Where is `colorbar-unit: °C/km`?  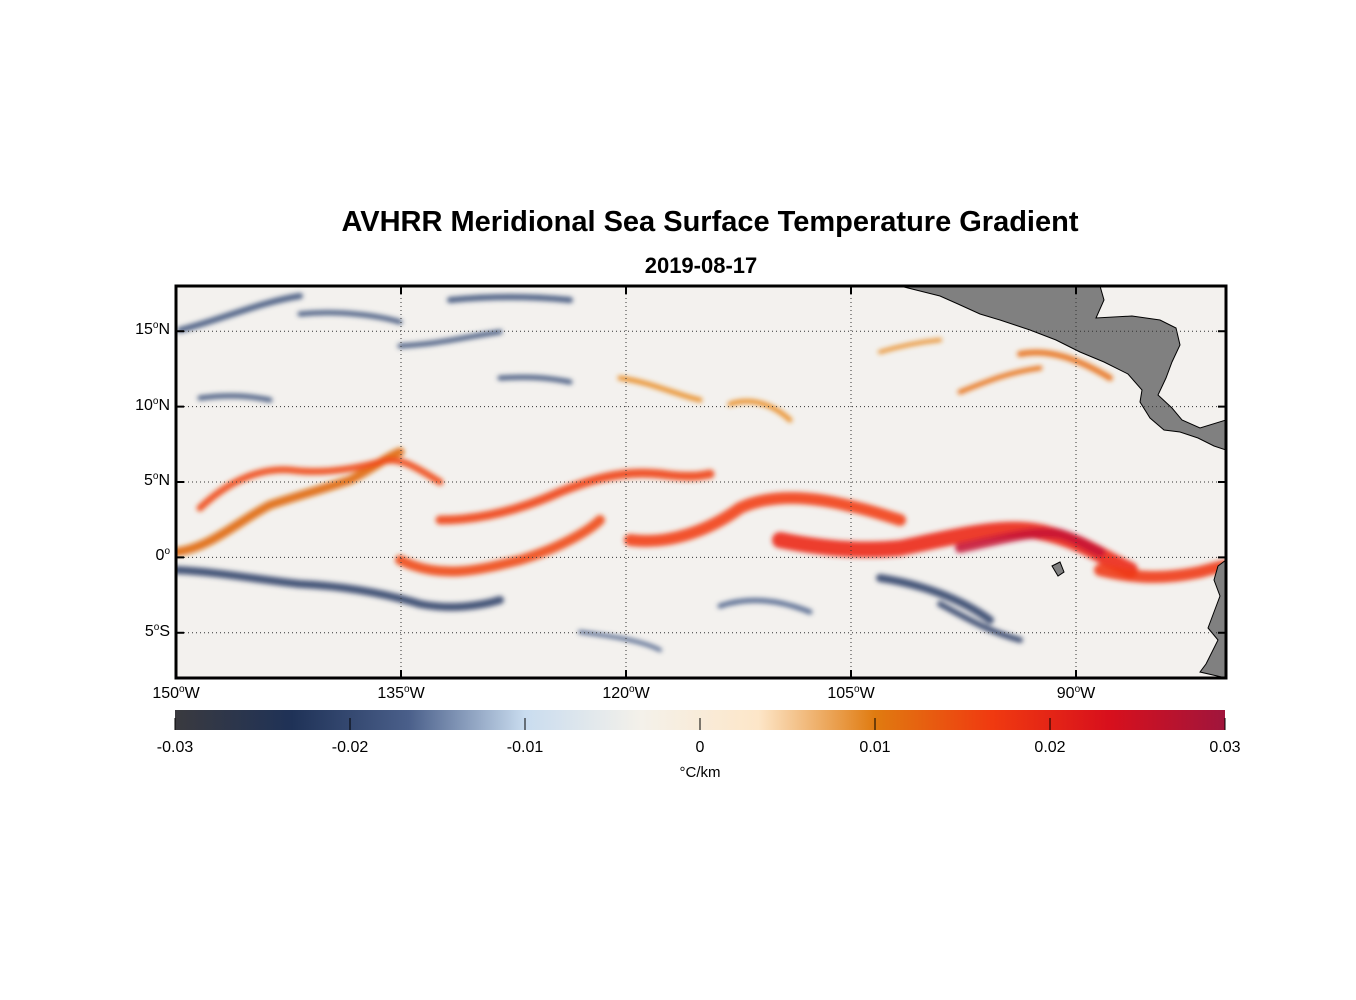
colorbar-unit: °C/km is located at coordinates (700, 772).